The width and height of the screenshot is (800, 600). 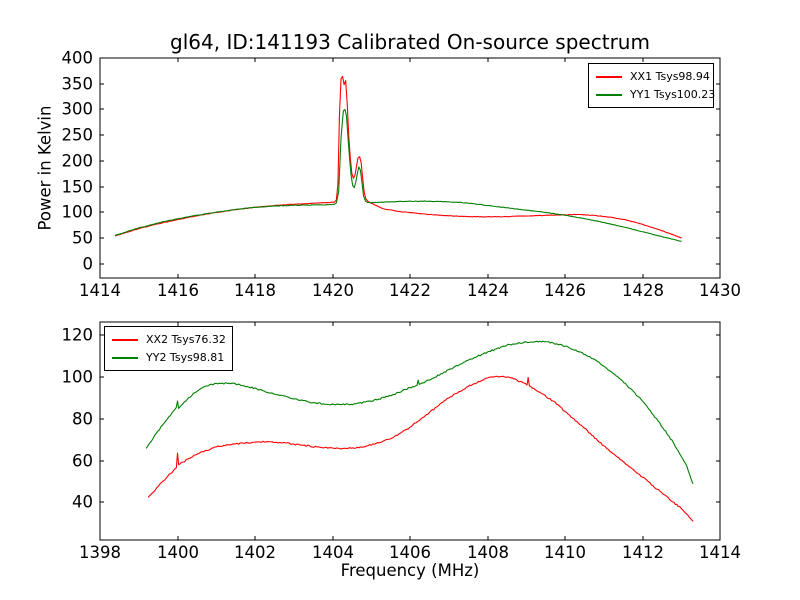 What do you see at coordinates (100, 290) in the screenshot?
I see `top-x-tick-label: 1414` at bounding box center [100, 290].